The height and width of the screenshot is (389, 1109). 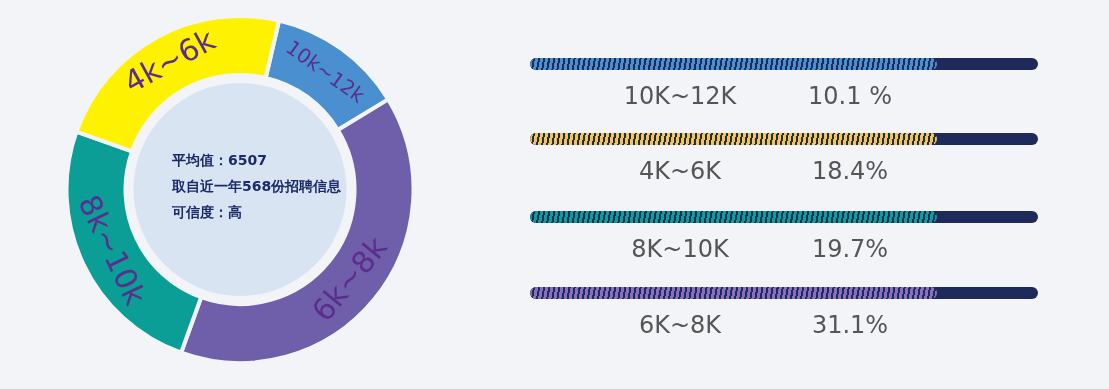 What do you see at coordinates (257, 186) in the screenshot?
I see `text: 取自近一年568份招聘信息` at bounding box center [257, 186].